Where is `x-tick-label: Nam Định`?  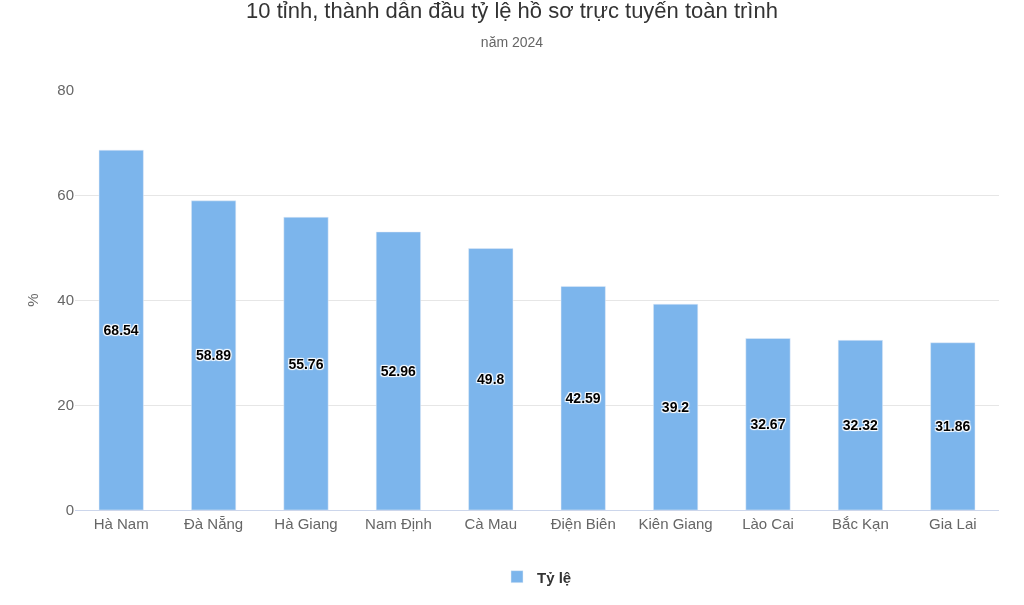 x-tick-label: Nam Định is located at coordinates (398, 523).